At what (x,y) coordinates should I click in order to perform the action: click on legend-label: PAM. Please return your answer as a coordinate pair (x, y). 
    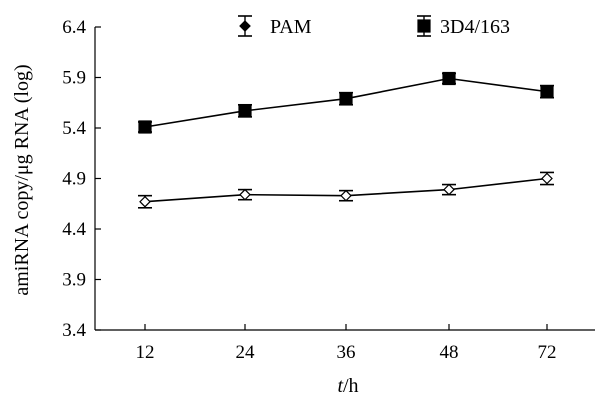
    Looking at the image, I should click on (291, 27).